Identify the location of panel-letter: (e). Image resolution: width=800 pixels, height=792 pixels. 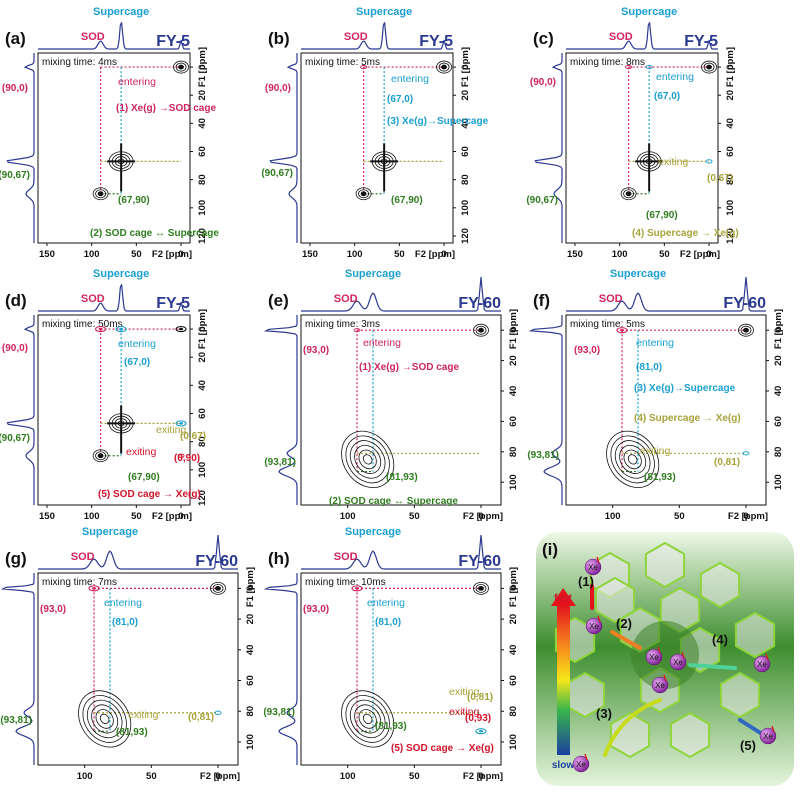
(278, 300).